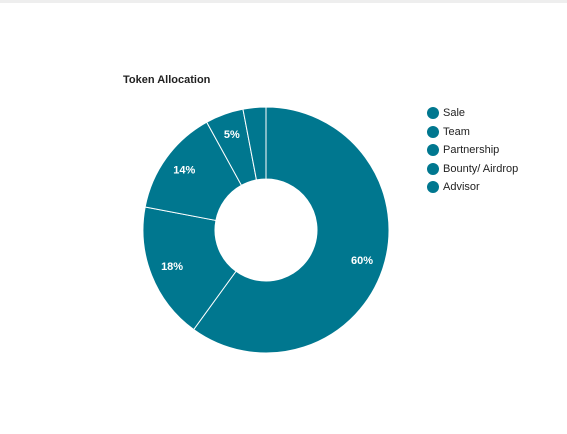  Describe the element at coordinates (362, 261) in the screenshot. I see `data-label-sale: 60%` at that location.